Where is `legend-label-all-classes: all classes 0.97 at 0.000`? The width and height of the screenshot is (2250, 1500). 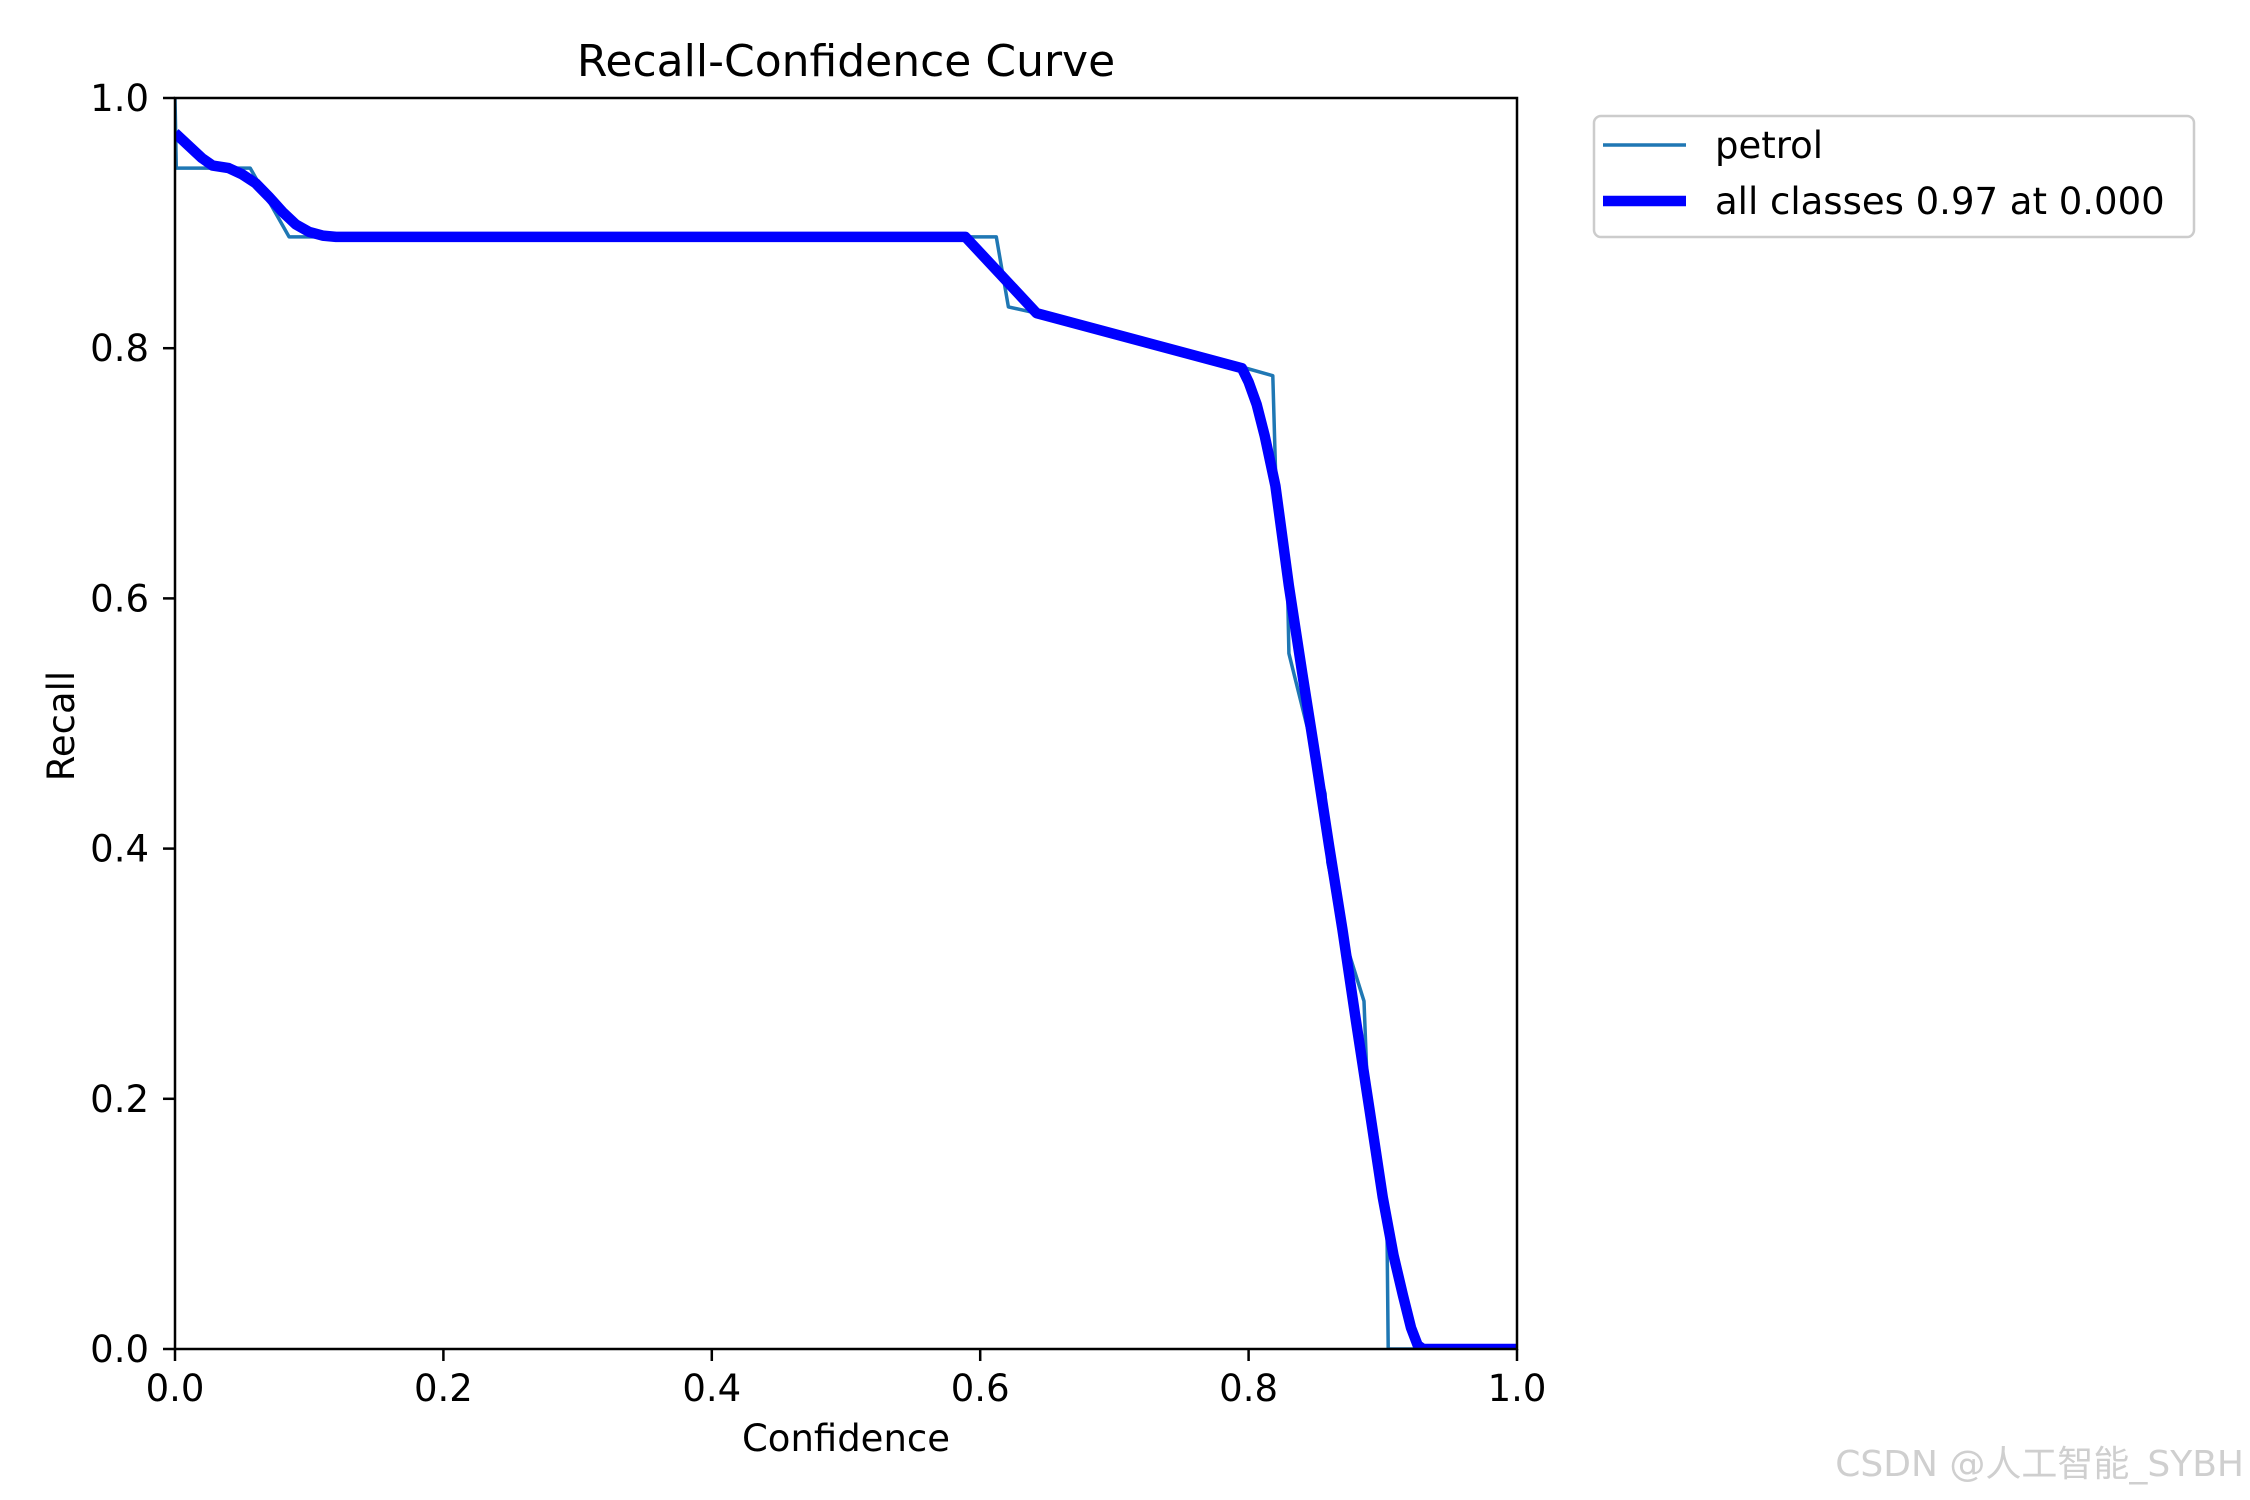 legend-label-all-classes: all classes 0.97 at 0.000 is located at coordinates (1940, 201).